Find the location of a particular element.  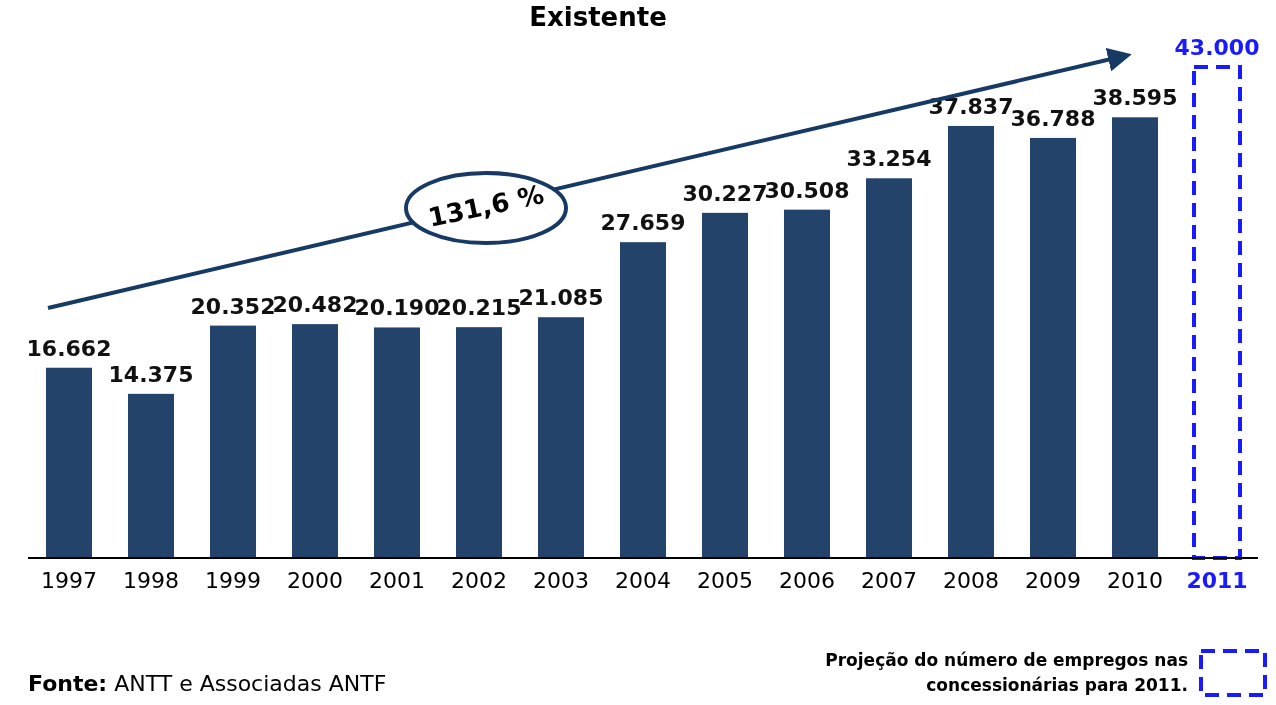

data-label: 27.659 is located at coordinates (643, 223).